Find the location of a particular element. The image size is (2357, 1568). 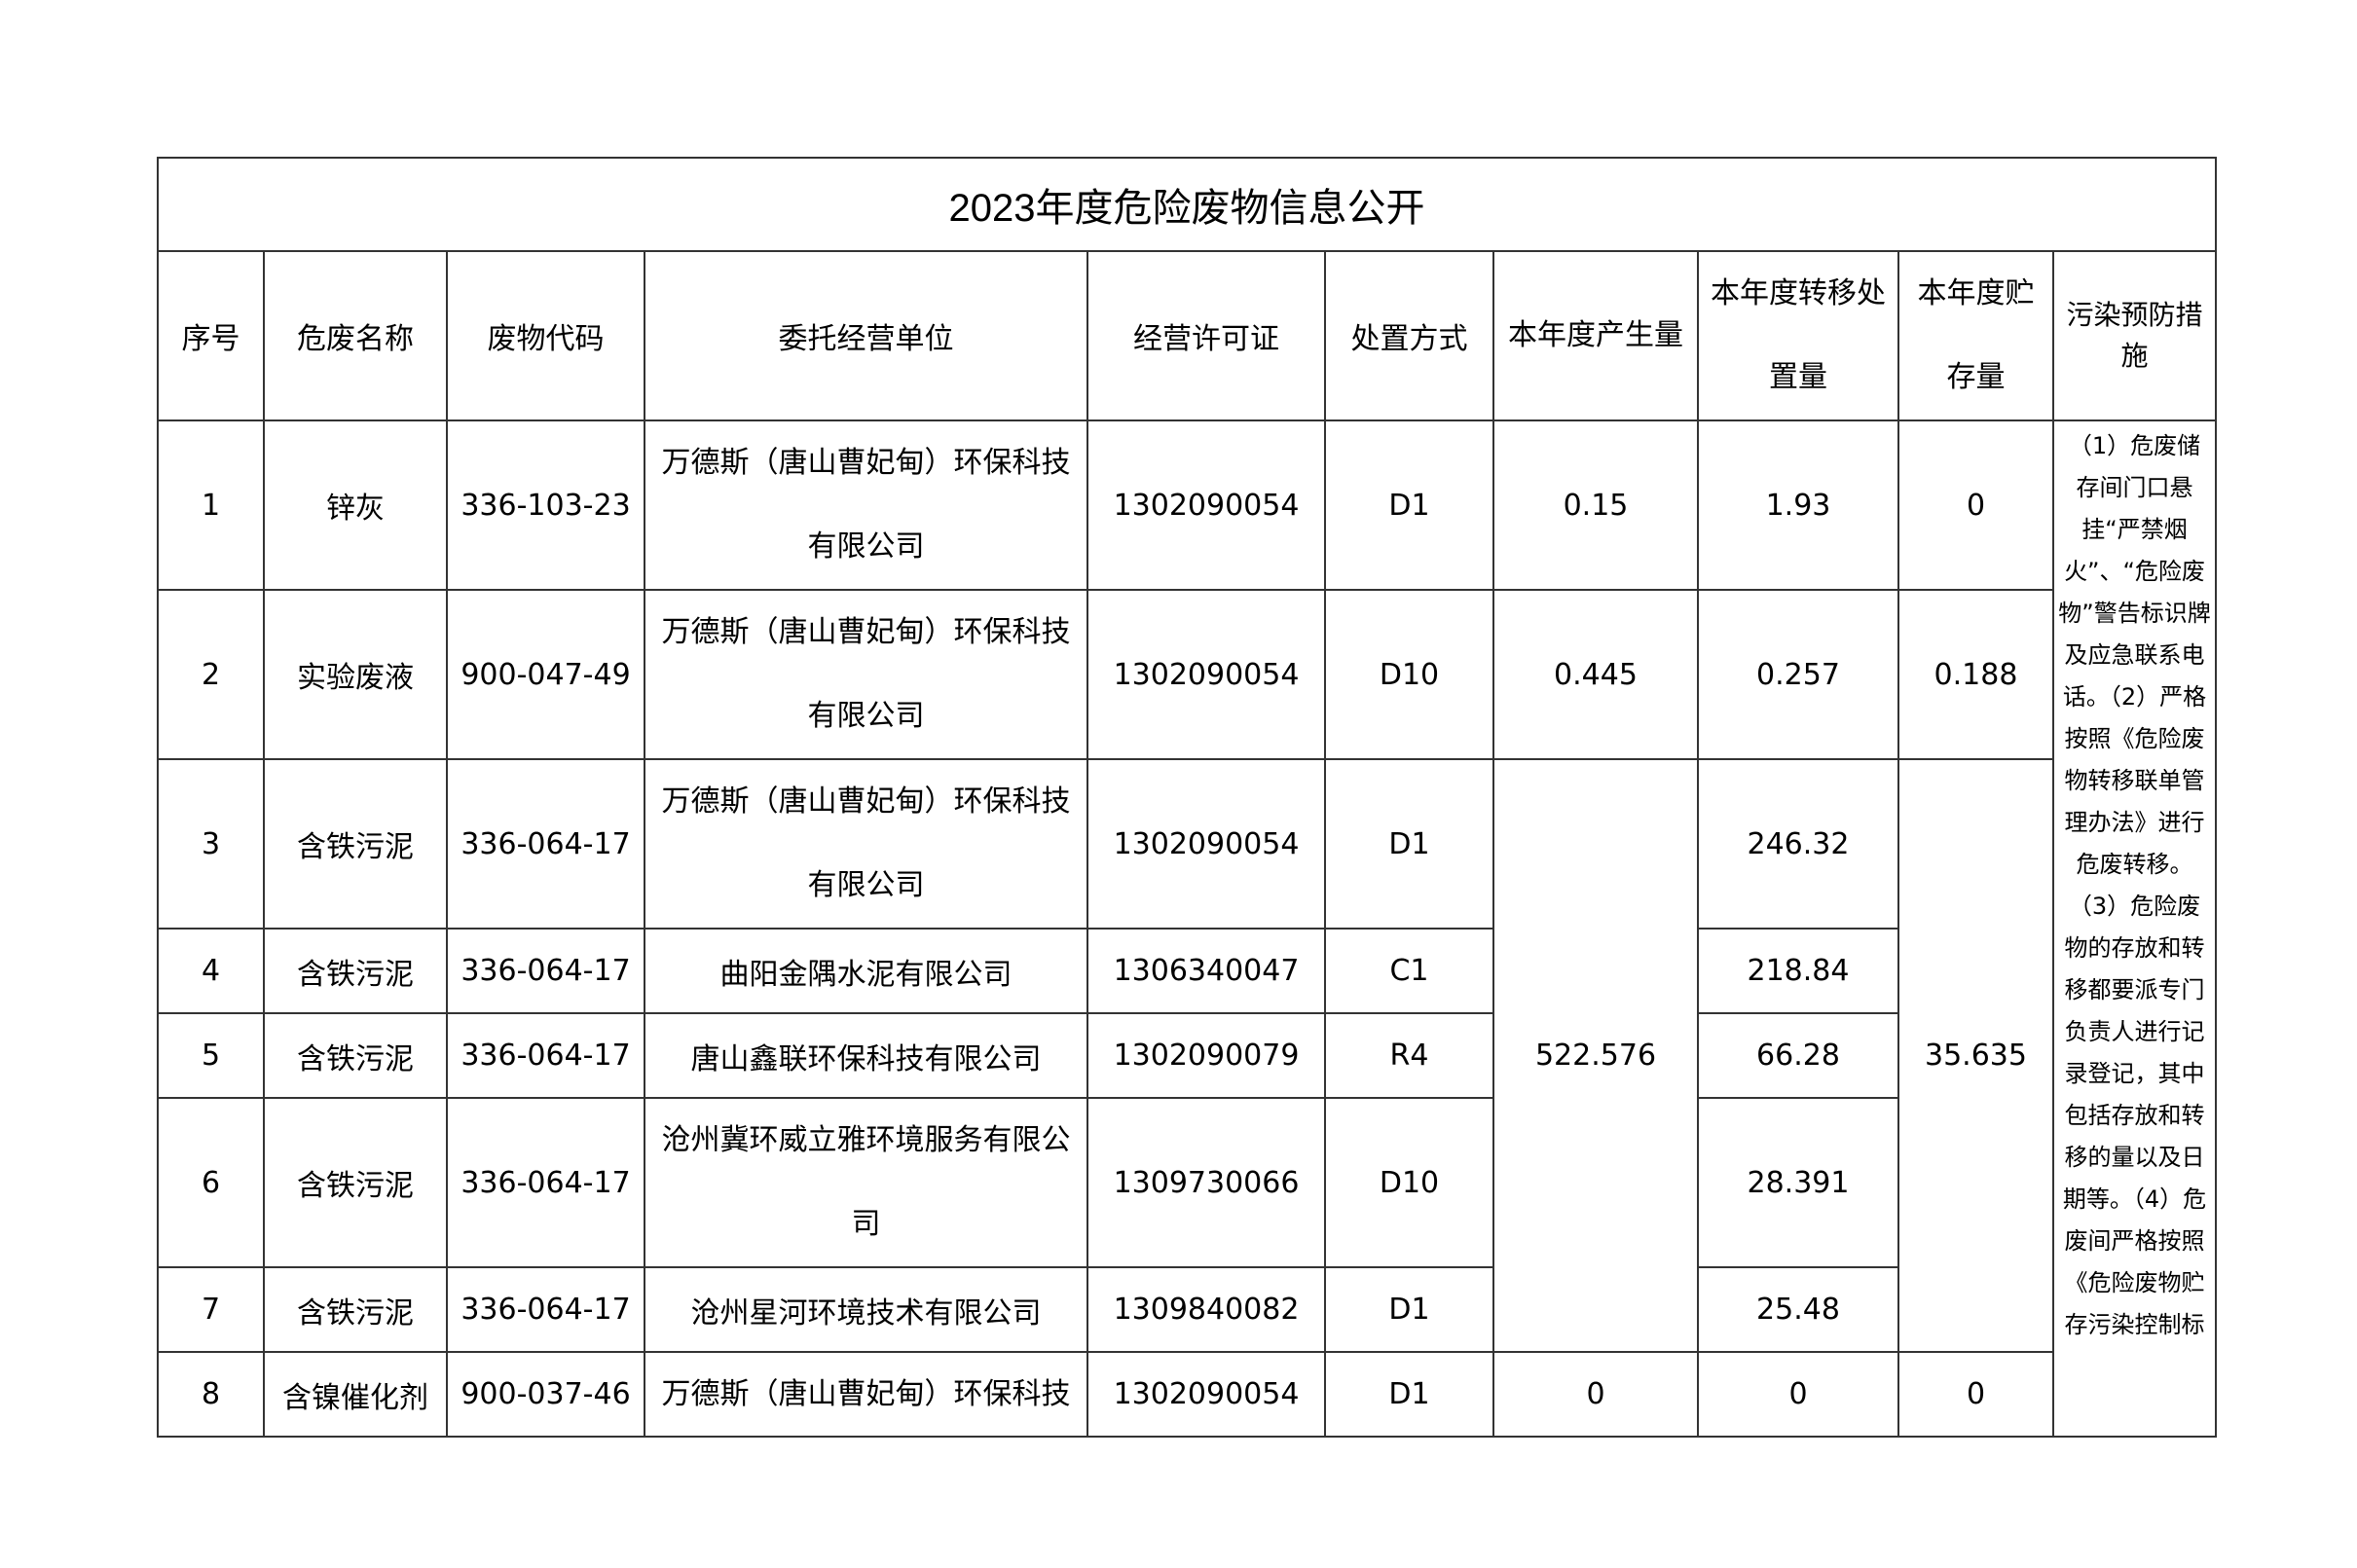

cell-method: R4 is located at coordinates (1409, 1055).